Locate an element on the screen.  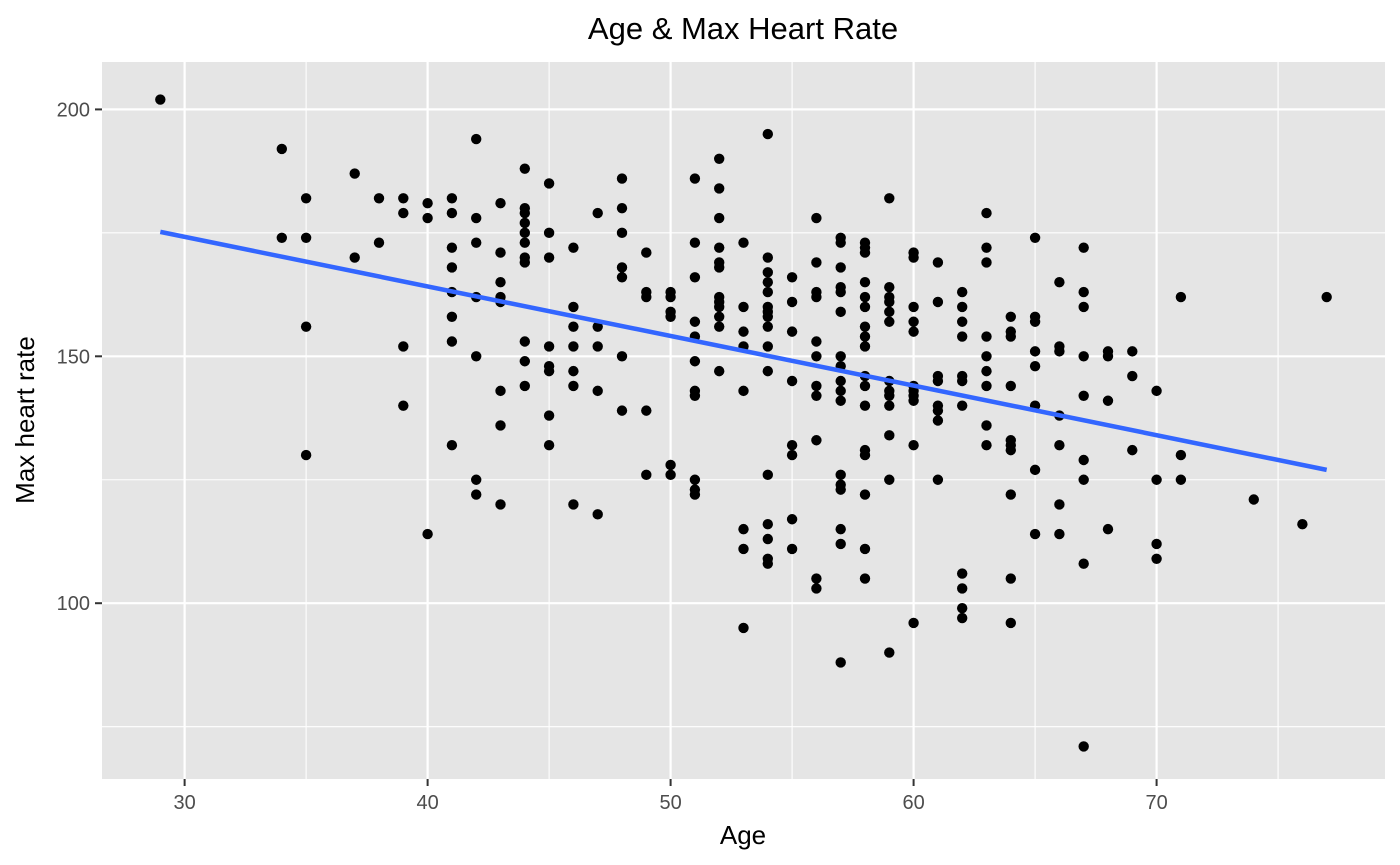
y-axis-title: Max heart rate is located at coordinates (25, 420).